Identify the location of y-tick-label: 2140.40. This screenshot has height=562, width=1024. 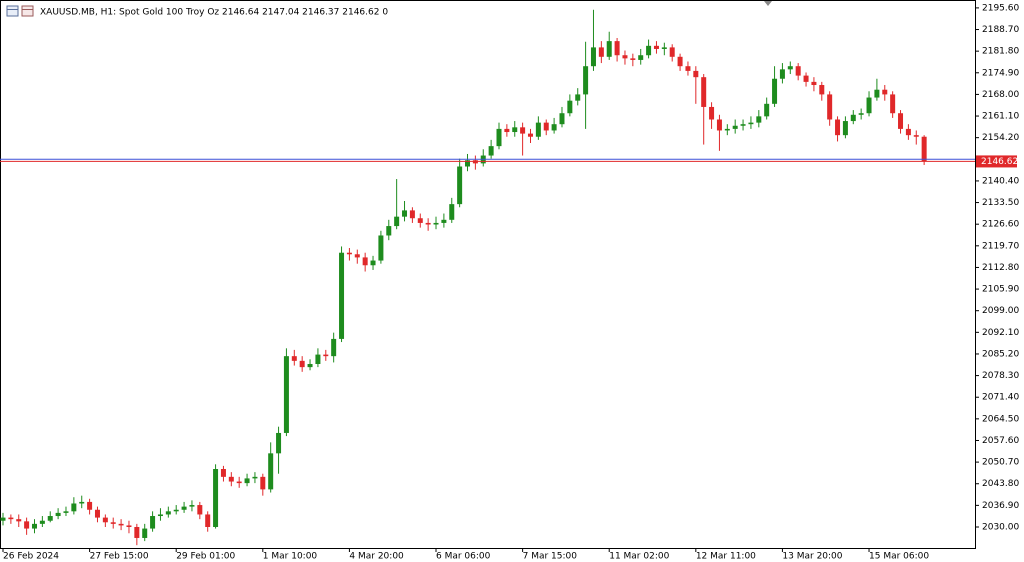
(1000, 181).